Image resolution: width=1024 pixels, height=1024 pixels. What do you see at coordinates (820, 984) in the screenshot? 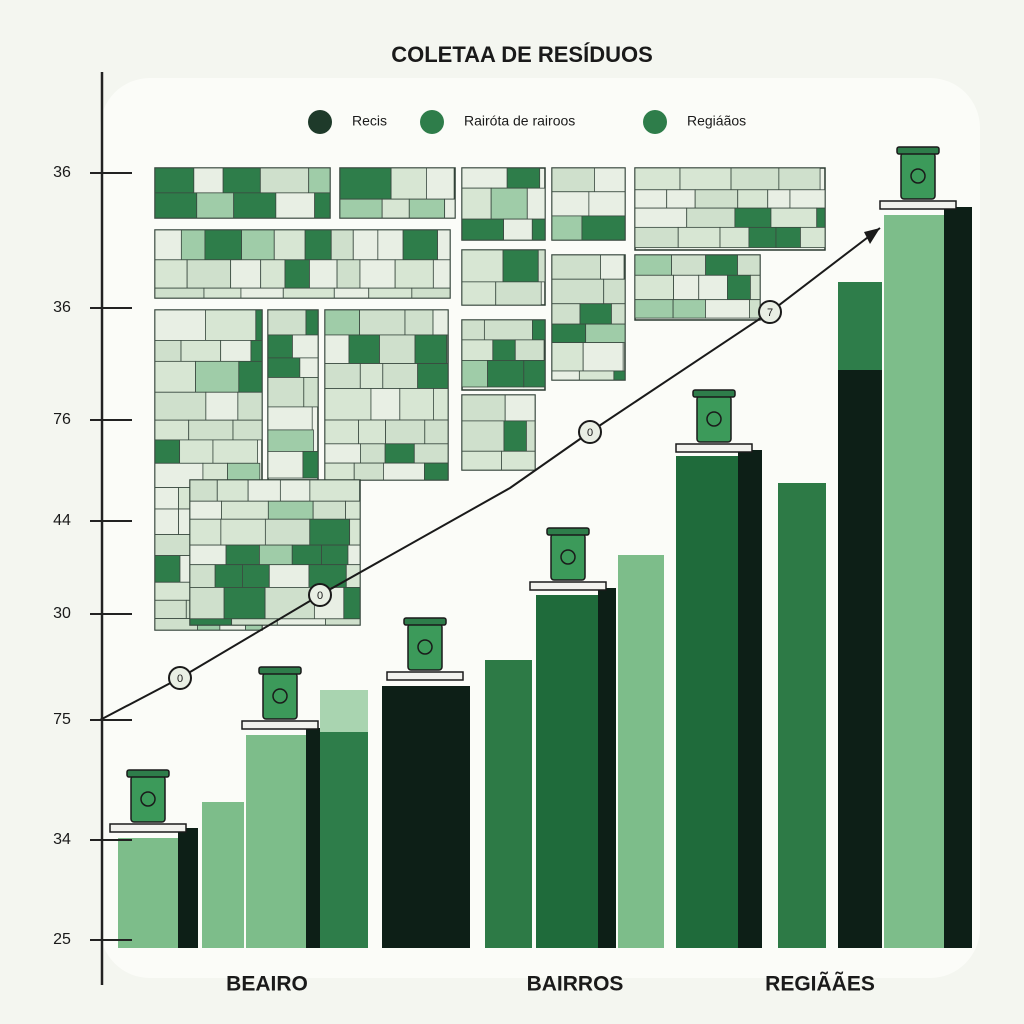
I see `x-label: REGIÃÃES` at bounding box center [820, 984].